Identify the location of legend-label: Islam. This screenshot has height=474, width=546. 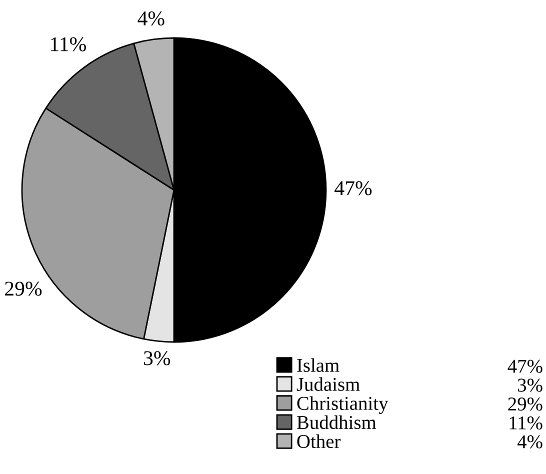
(318, 365).